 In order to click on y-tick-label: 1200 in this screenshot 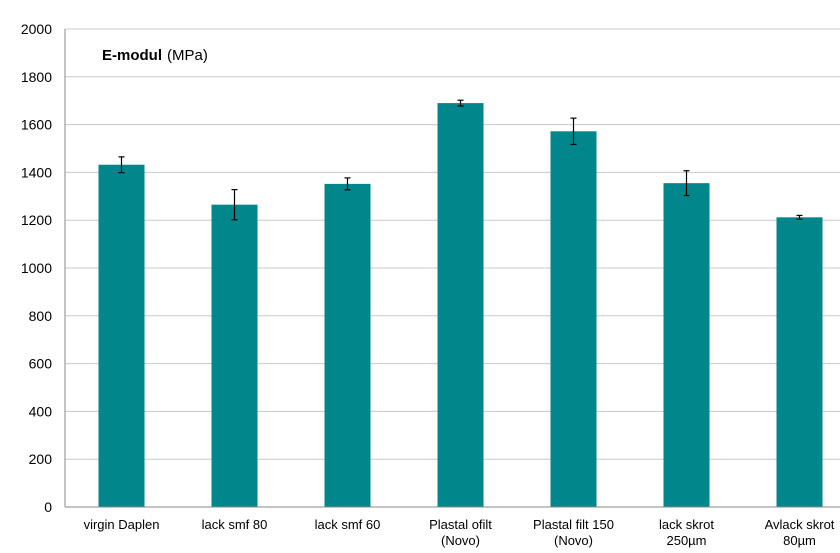, I will do `click(36, 220)`.